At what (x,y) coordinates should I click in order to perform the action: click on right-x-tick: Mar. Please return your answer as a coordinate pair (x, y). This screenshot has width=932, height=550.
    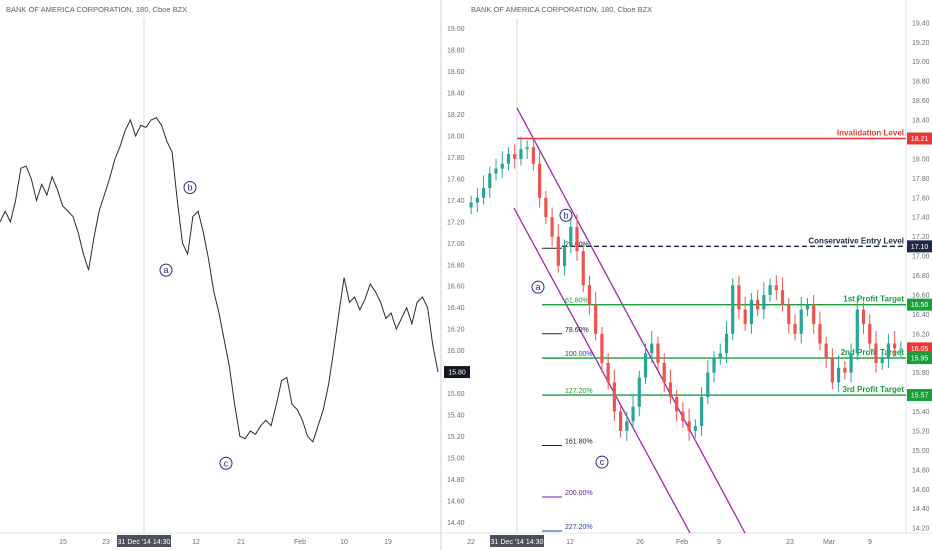
    Looking at the image, I should click on (829, 542).